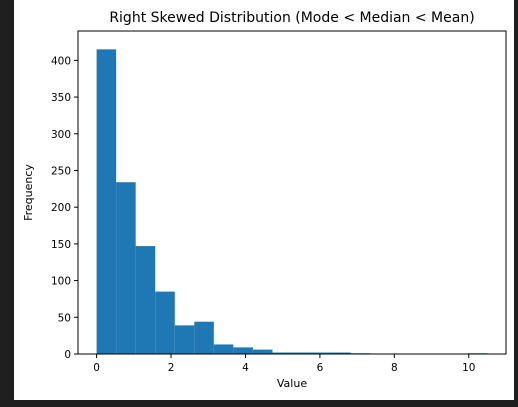  What do you see at coordinates (61, 208) in the screenshot?
I see `y-tick-label: 200` at bounding box center [61, 208].